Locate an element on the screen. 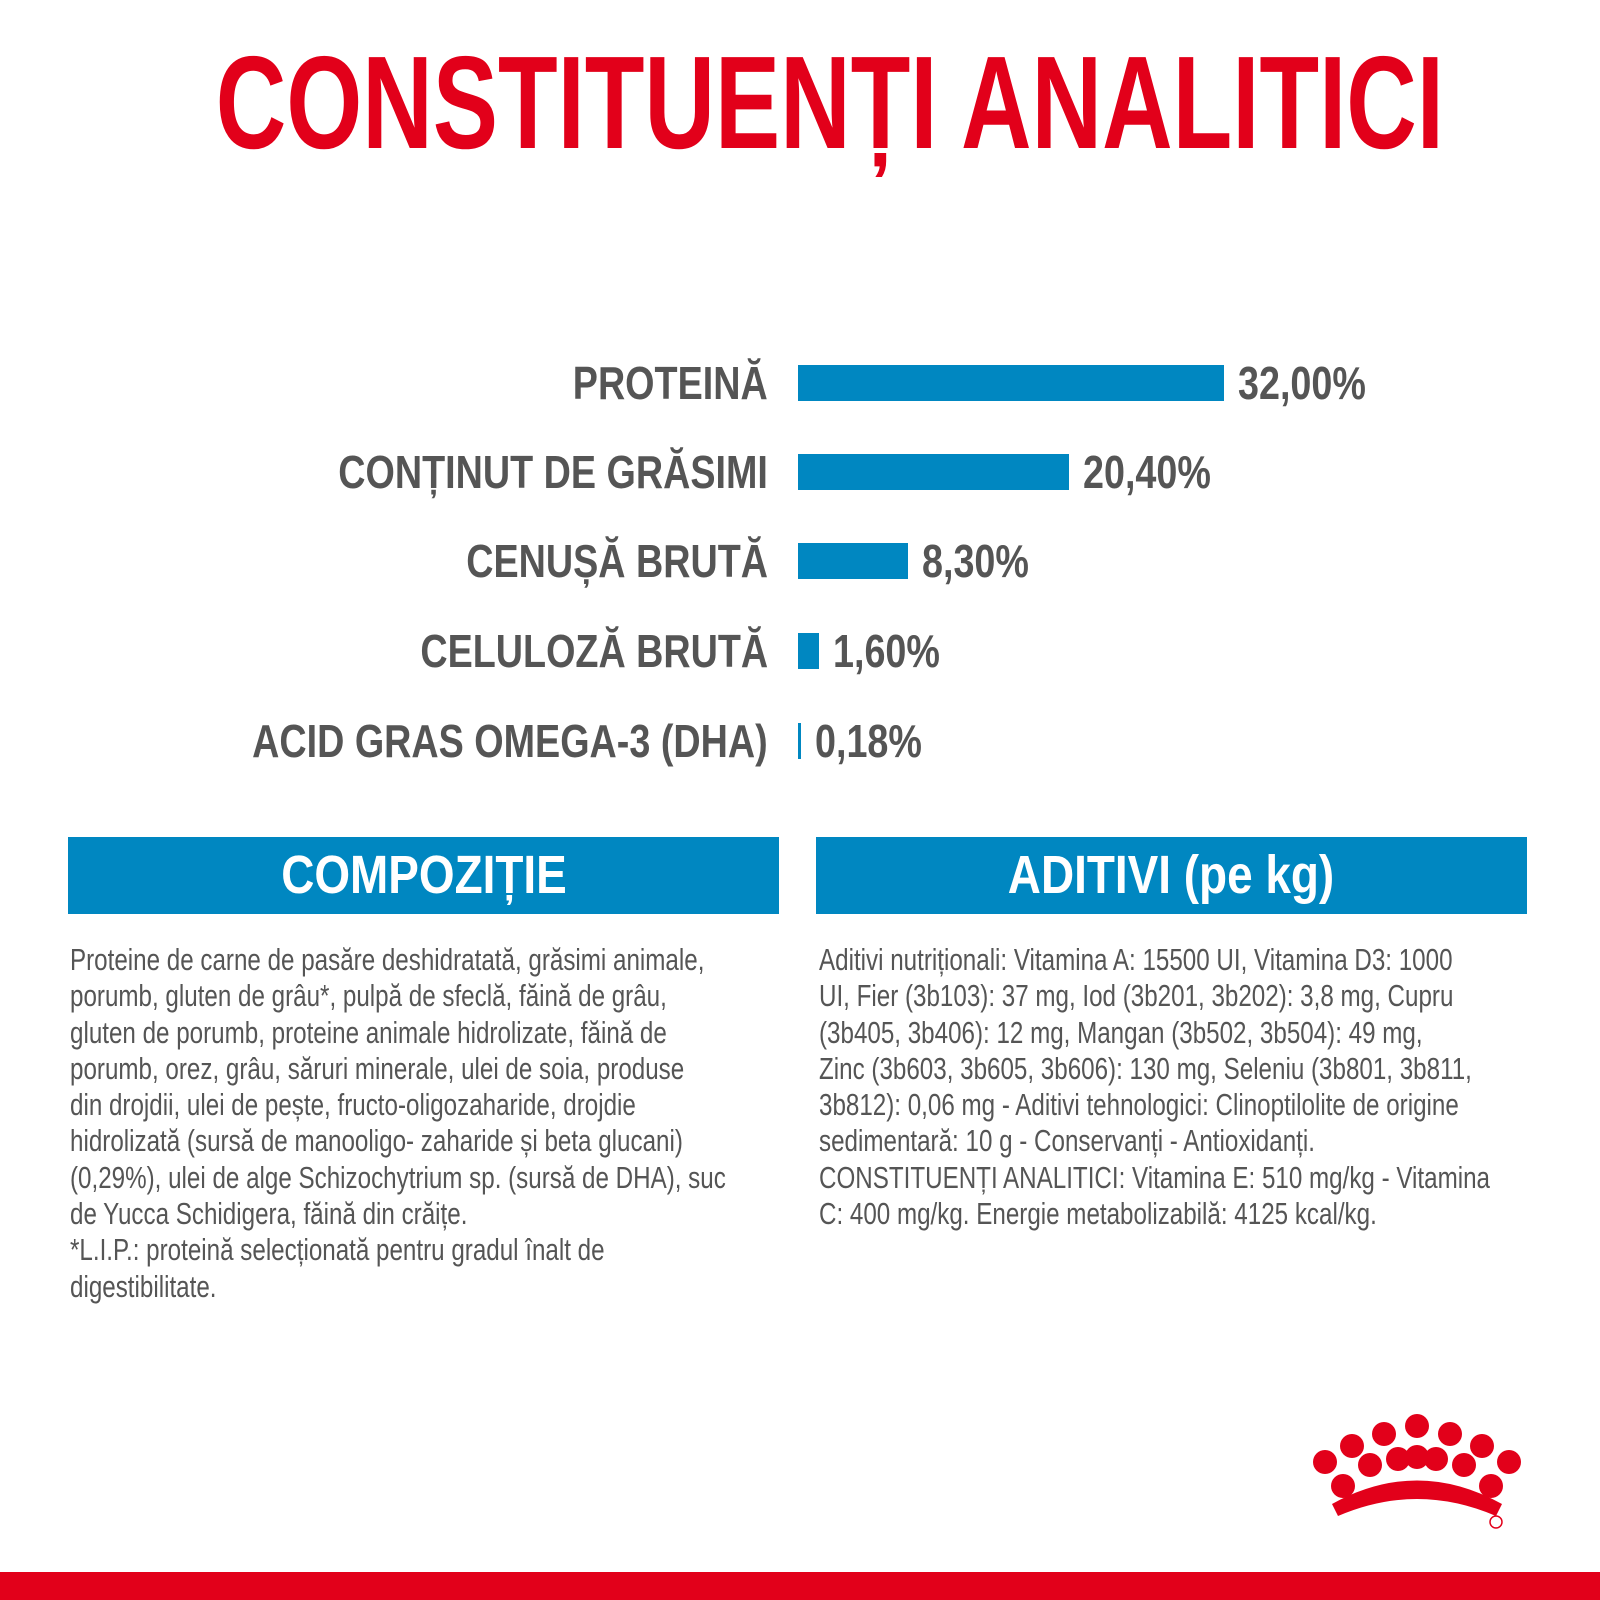  category-label: CENUȘĂ BRUTĂ is located at coordinates (617, 561).